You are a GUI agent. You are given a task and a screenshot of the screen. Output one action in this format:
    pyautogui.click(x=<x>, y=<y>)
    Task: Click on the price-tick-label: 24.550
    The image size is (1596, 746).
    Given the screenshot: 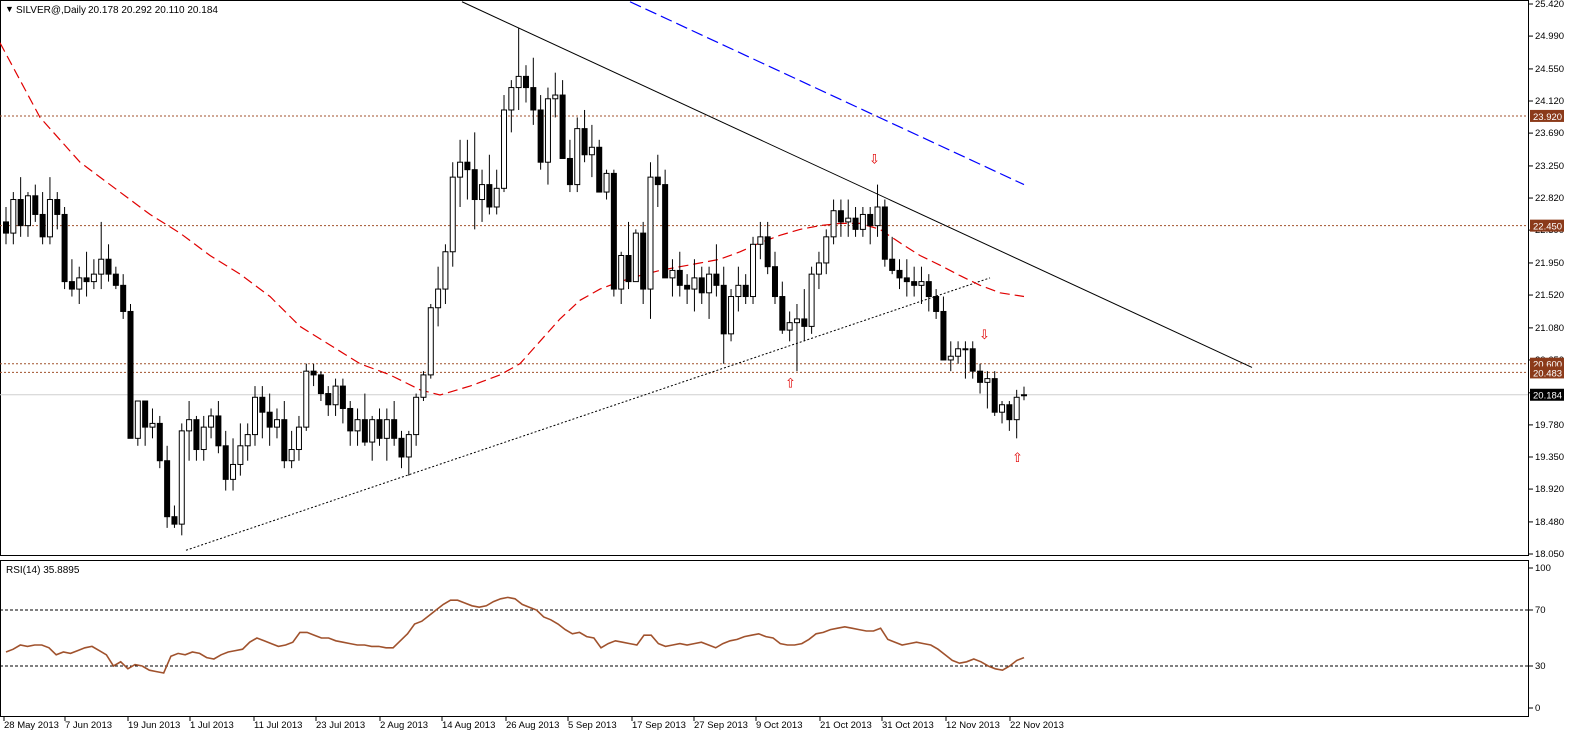 What is the action you would take?
    pyautogui.click(x=1549, y=69)
    